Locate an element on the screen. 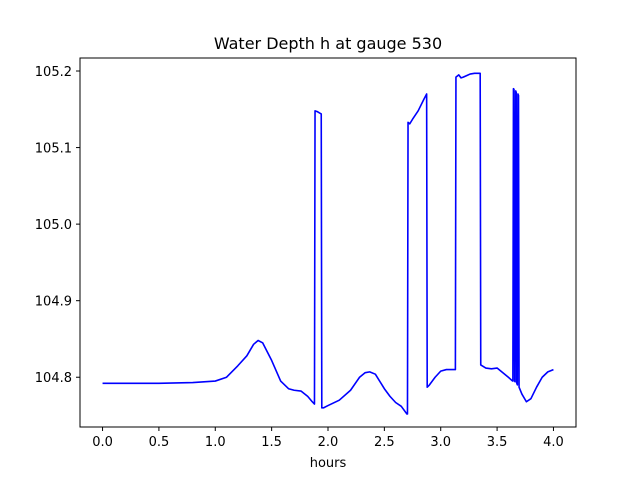 The width and height of the screenshot is (640, 480). y-axis: 104.8 104.9 105.0 105.1 105.2 is located at coordinates (57, 225).